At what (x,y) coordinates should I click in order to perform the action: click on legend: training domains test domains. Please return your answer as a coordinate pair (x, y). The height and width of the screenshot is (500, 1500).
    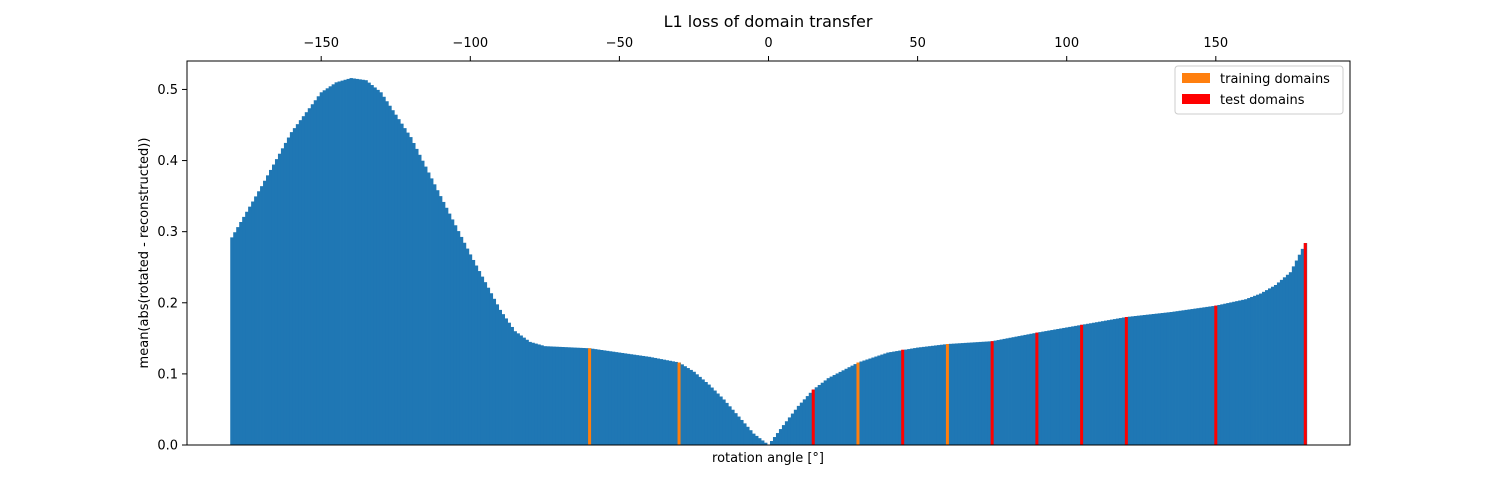
    Looking at the image, I should click on (1259, 90).